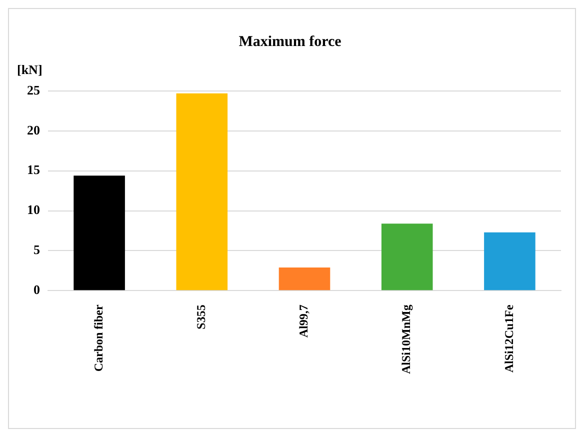 The width and height of the screenshot is (584, 437). I want to click on x-tick-label: AlSi10MnMg, so click(406, 339).